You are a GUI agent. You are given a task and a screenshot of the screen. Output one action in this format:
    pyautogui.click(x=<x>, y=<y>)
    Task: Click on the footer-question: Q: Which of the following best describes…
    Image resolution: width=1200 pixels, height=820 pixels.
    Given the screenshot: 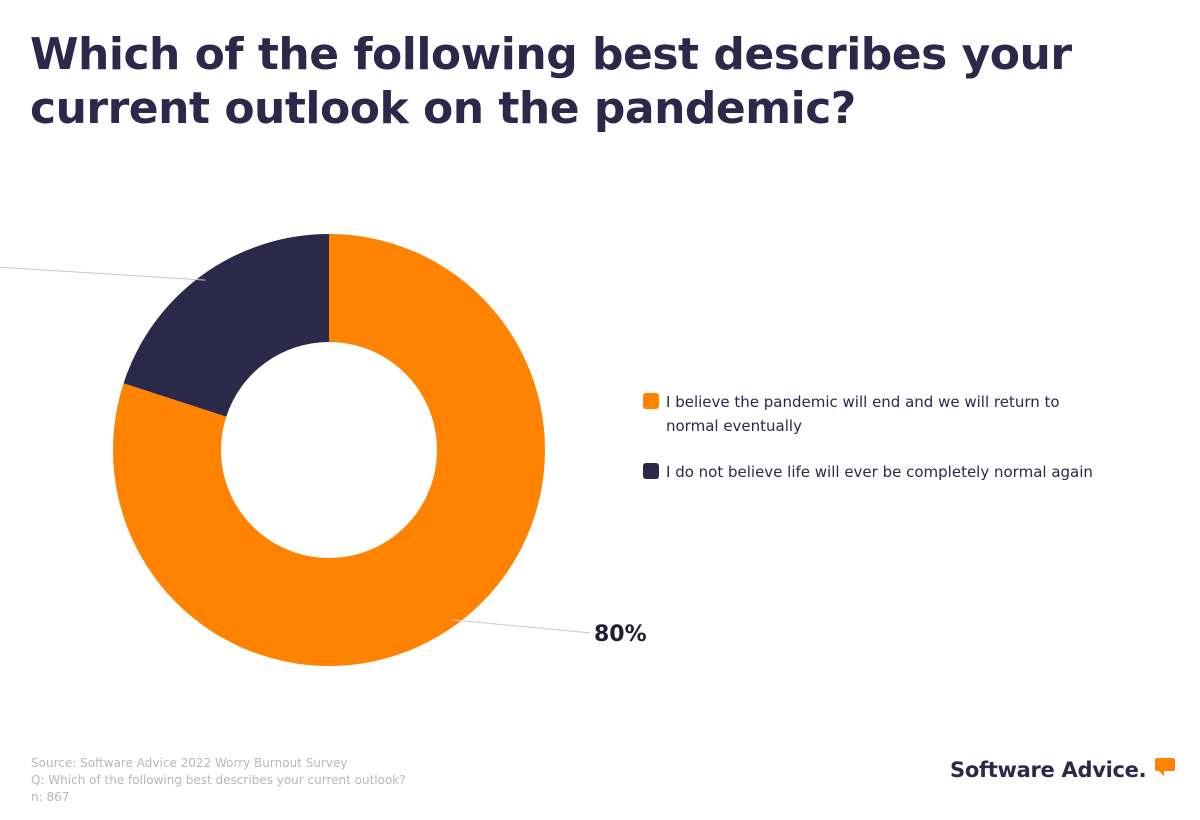 What is the action you would take?
    pyautogui.click(x=218, y=780)
    